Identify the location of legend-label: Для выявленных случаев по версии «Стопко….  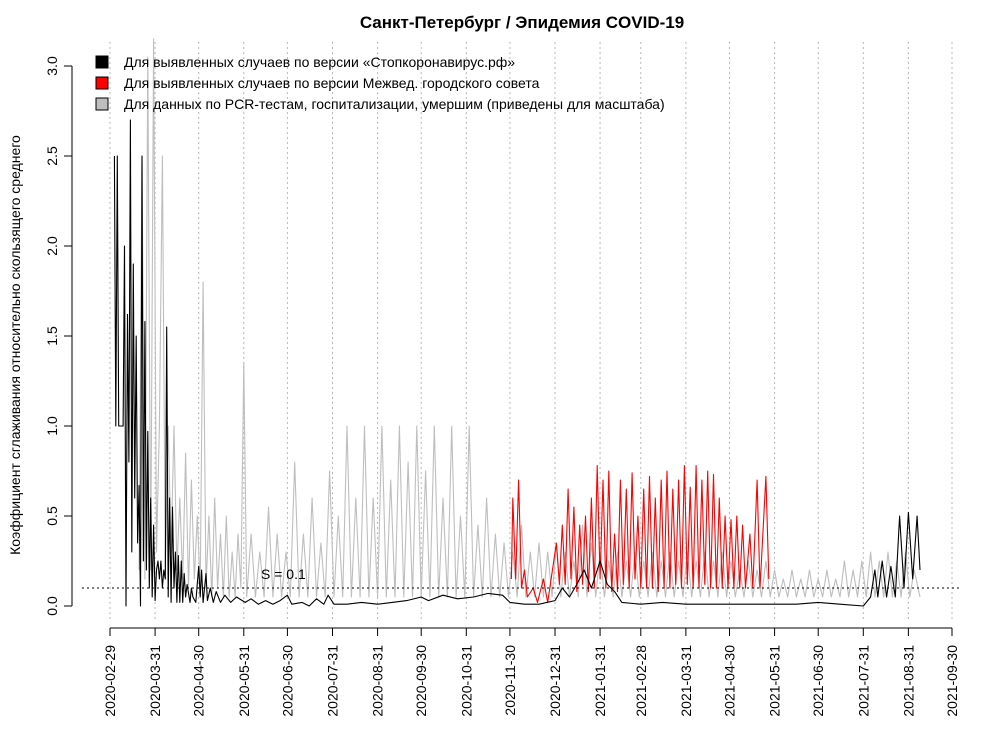
(319, 62).